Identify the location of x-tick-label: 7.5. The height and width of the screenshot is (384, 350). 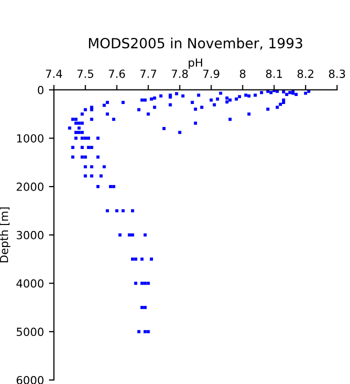
(85, 74).